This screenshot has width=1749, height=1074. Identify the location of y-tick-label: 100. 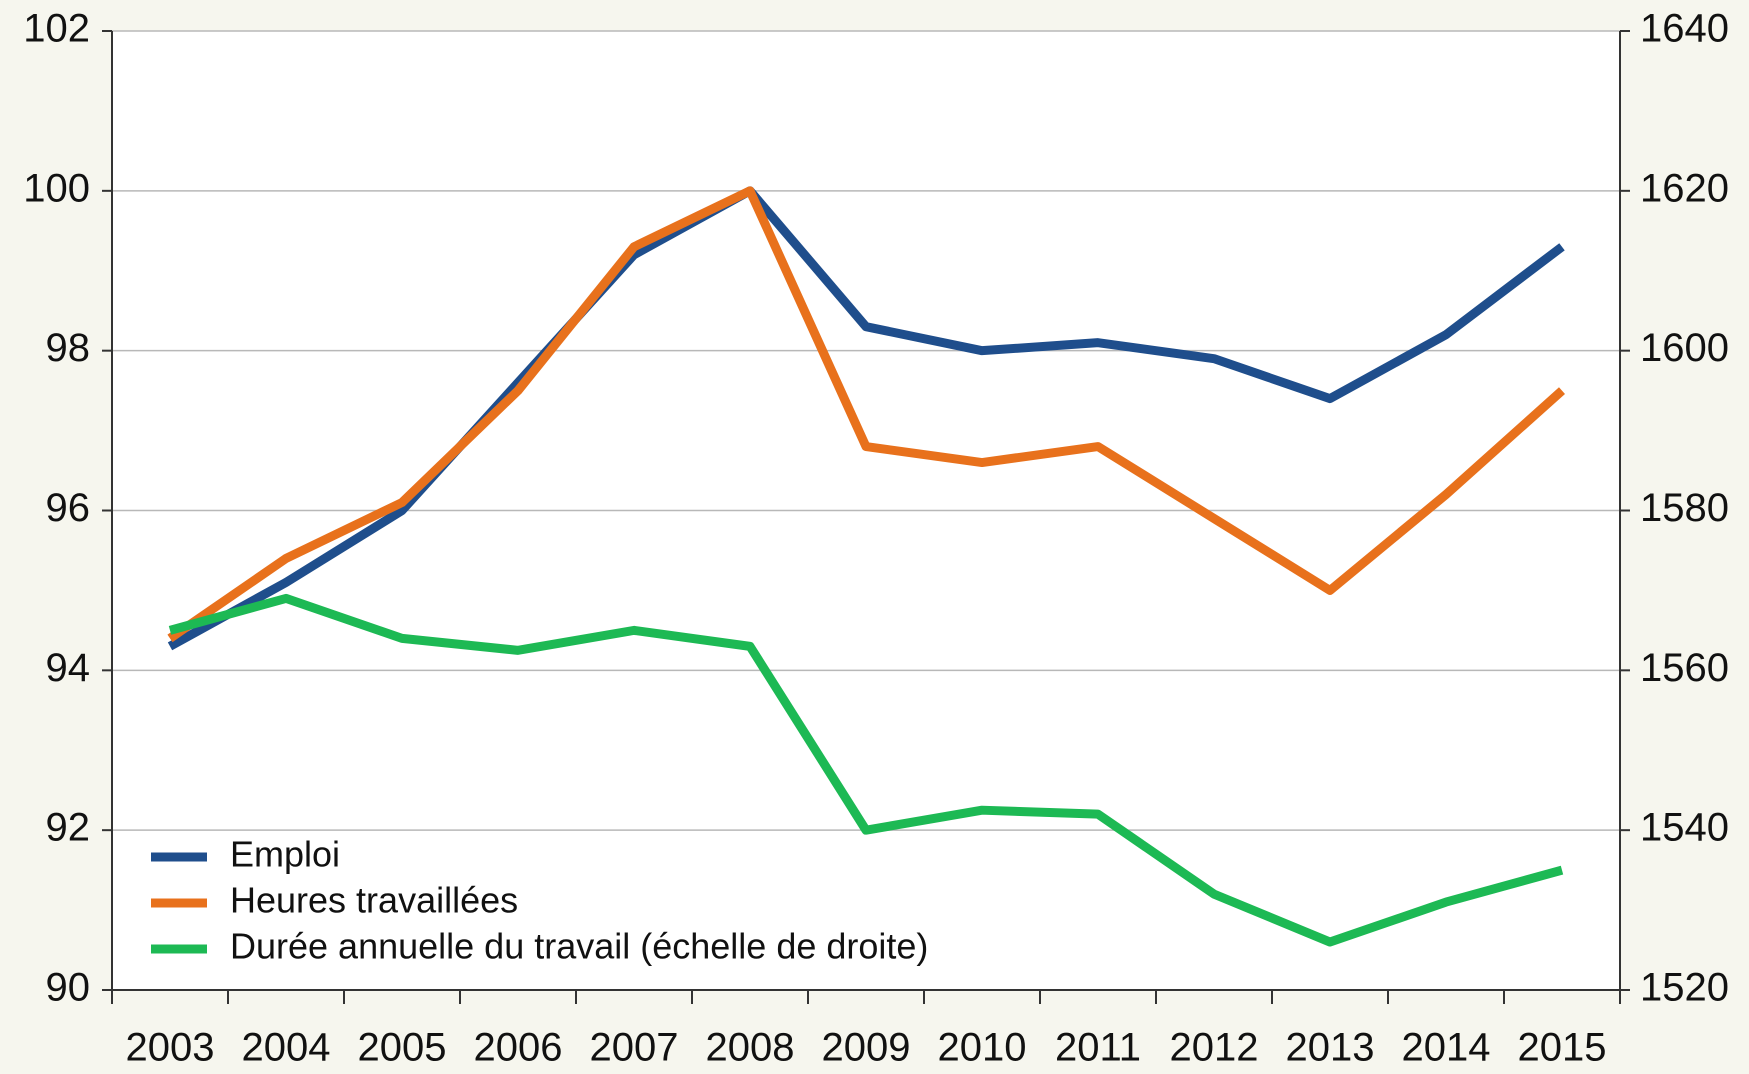
(56, 188).